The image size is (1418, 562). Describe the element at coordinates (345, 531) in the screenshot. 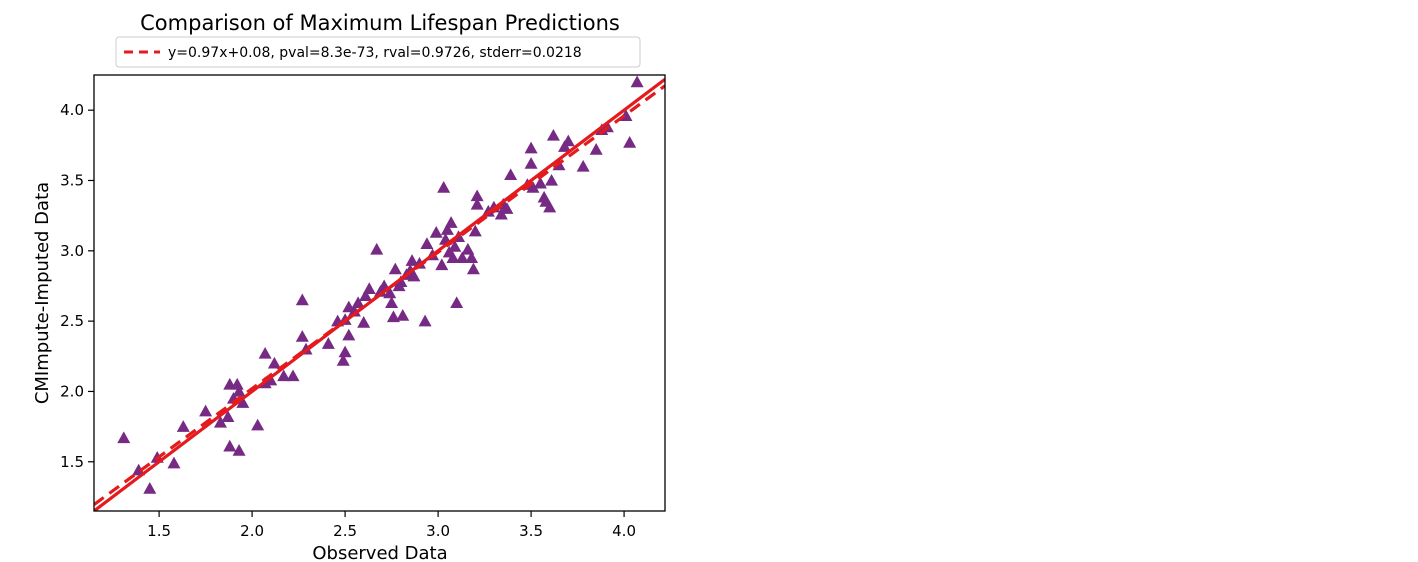

I see `x-tick-label: 2.5` at that location.